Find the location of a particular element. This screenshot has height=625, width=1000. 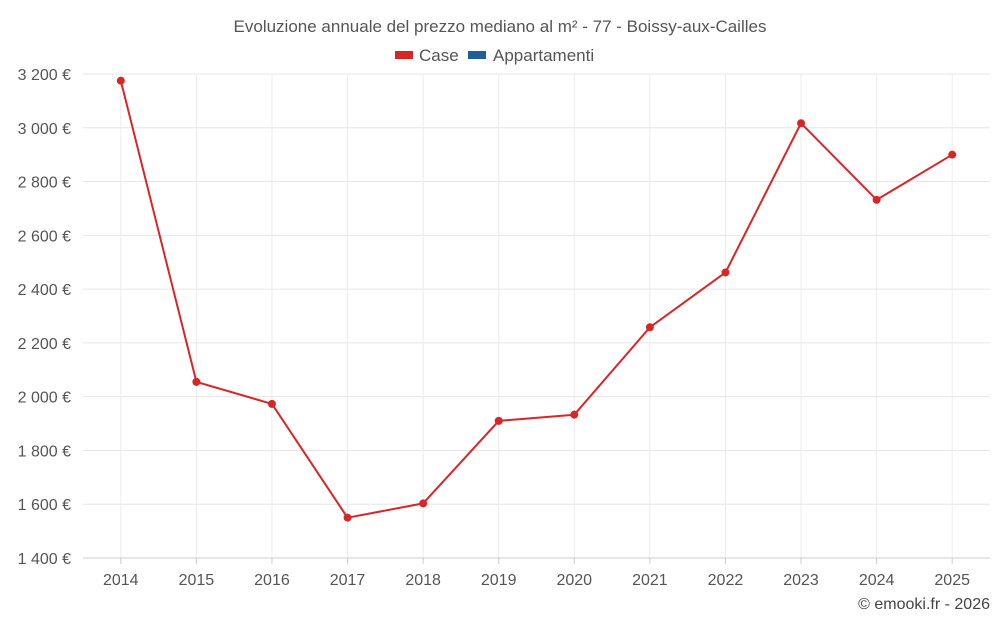

x-tick-label: 2021 is located at coordinates (650, 580).